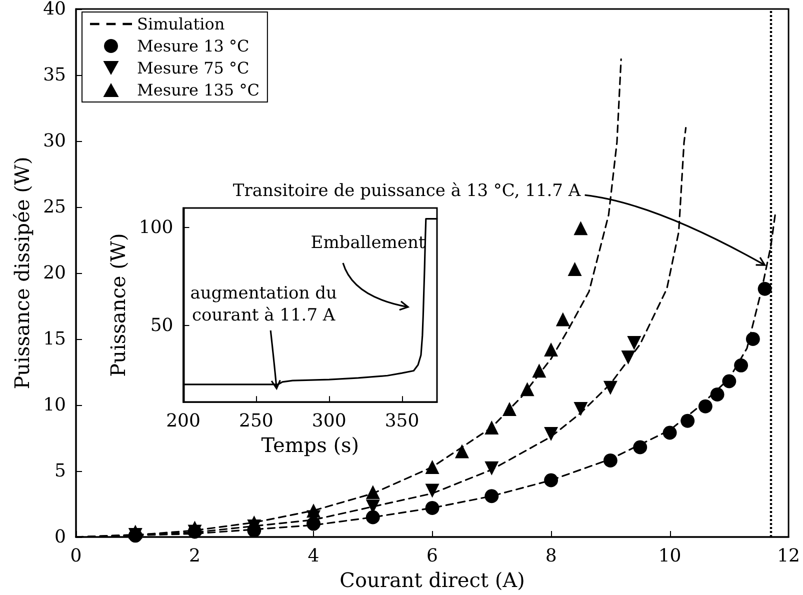  I want to click on x-axis-title: Courant direct (A), so click(432, 580).